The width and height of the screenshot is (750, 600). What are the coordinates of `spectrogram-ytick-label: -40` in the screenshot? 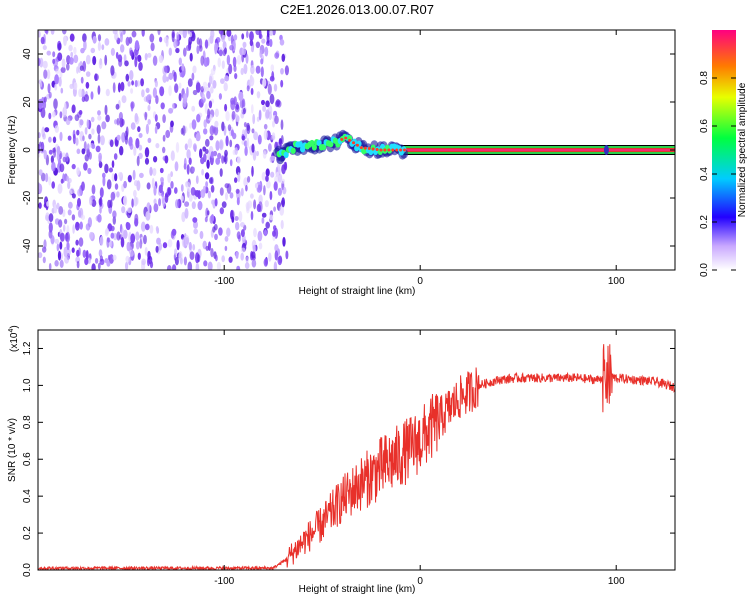 It's located at (27, 245).